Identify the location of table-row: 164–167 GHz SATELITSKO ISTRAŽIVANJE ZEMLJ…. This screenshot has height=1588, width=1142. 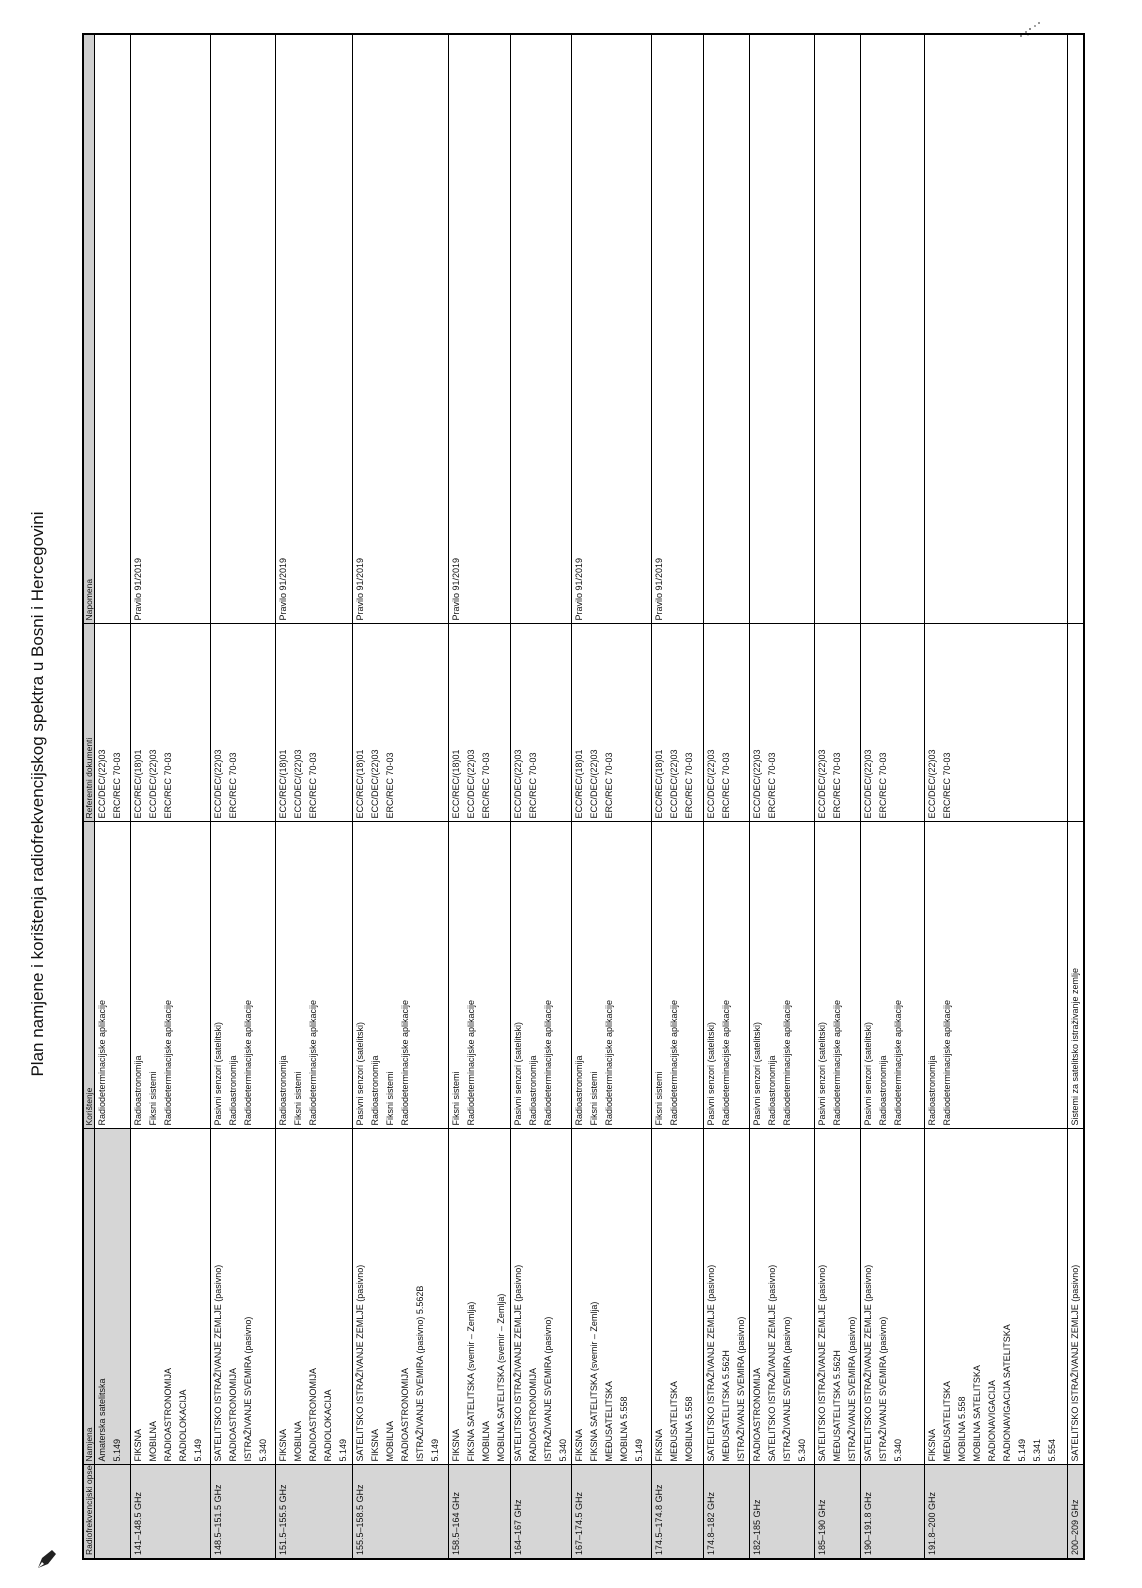
(541, 796).